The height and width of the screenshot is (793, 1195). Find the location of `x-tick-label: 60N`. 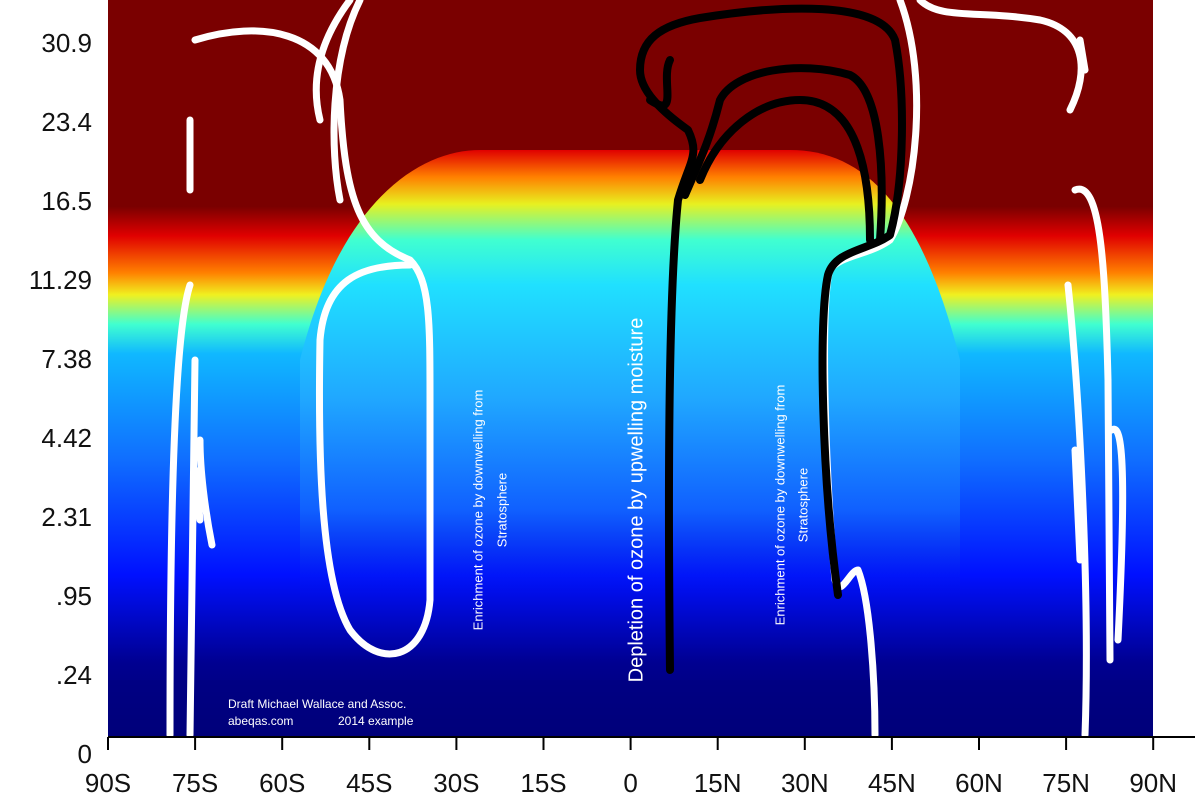

x-tick-label: 60N is located at coordinates (979, 780).